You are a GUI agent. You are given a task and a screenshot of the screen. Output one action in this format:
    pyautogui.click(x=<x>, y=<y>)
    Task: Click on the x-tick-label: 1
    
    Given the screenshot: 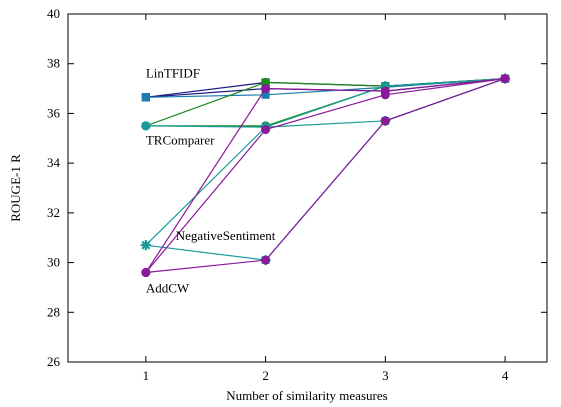 What is the action you would take?
    pyautogui.click(x=146, y=375)
    